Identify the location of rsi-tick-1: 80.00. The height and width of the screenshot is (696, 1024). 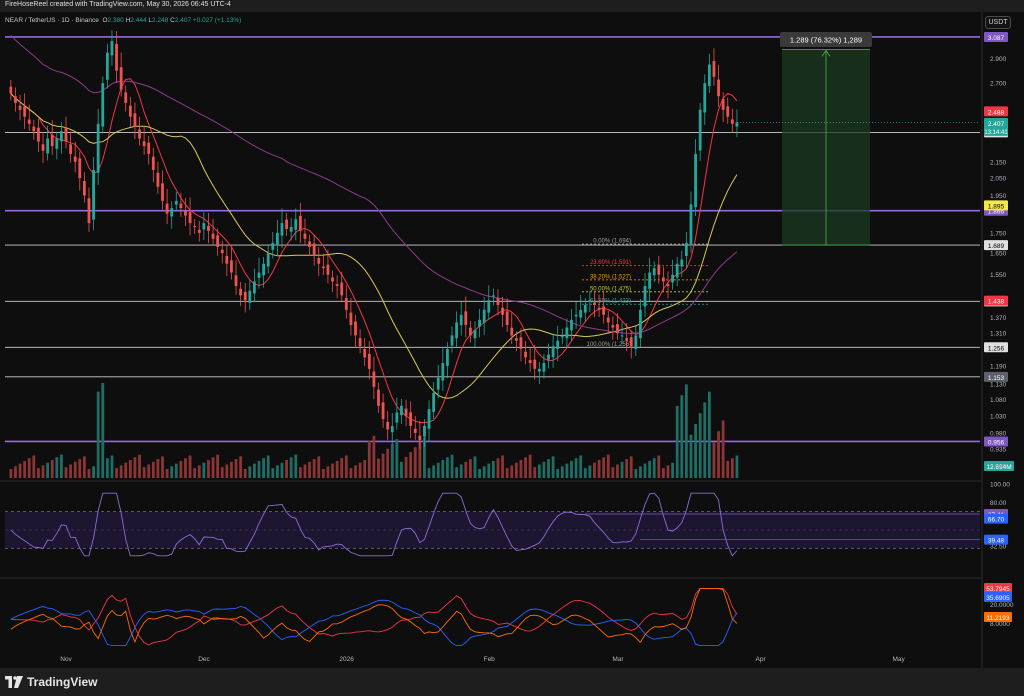
(998, 503).